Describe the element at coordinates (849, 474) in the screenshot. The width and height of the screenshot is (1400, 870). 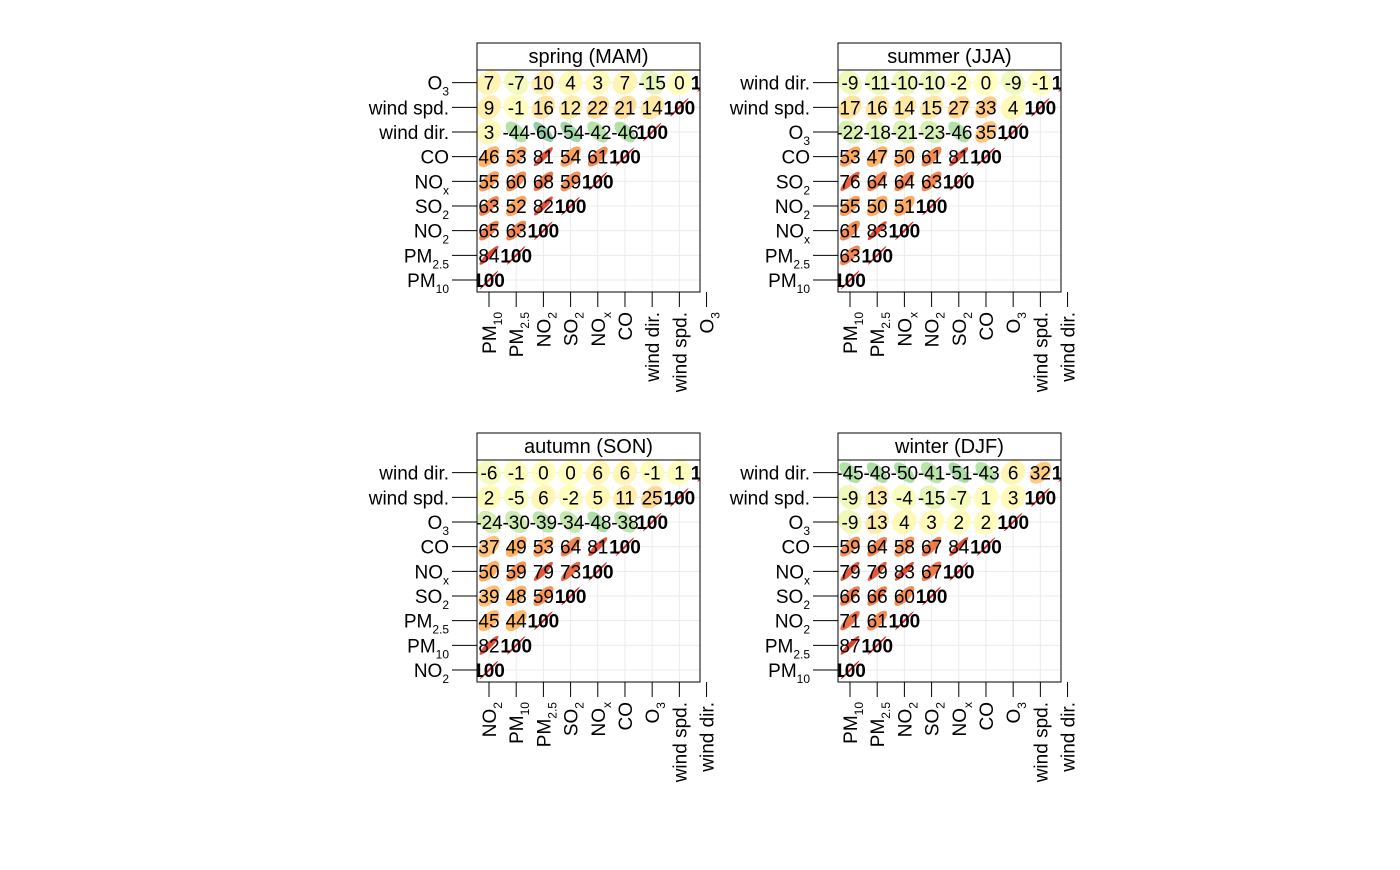
I see `corr-value: -45` at that location.